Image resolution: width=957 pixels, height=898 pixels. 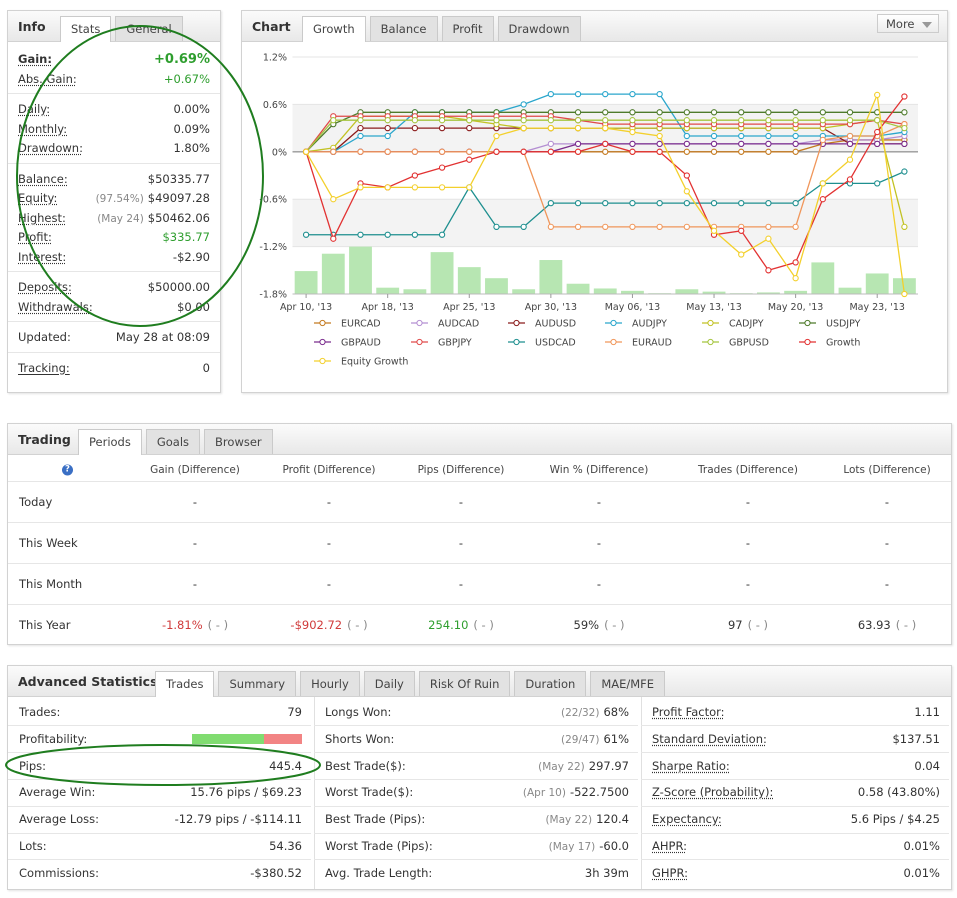 What do you see at coordinates (162, 337) in the screenshot?
I see `info-value: May 28 at 08:09` at bounding box center [162, 337].